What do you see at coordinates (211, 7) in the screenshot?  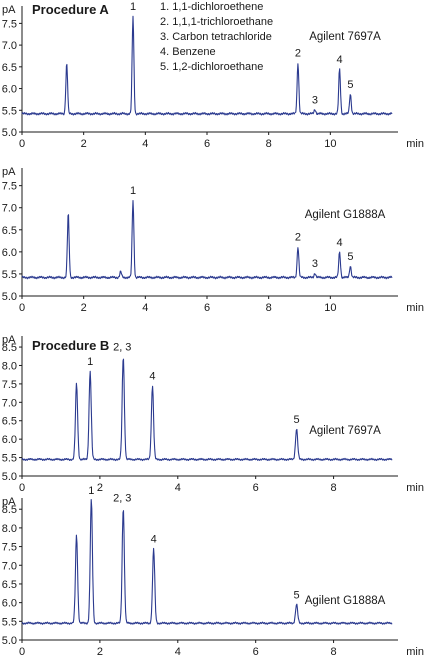 I see `legend-item: 1. 1,1-dichloroethene` at bounding box center [211, 7].